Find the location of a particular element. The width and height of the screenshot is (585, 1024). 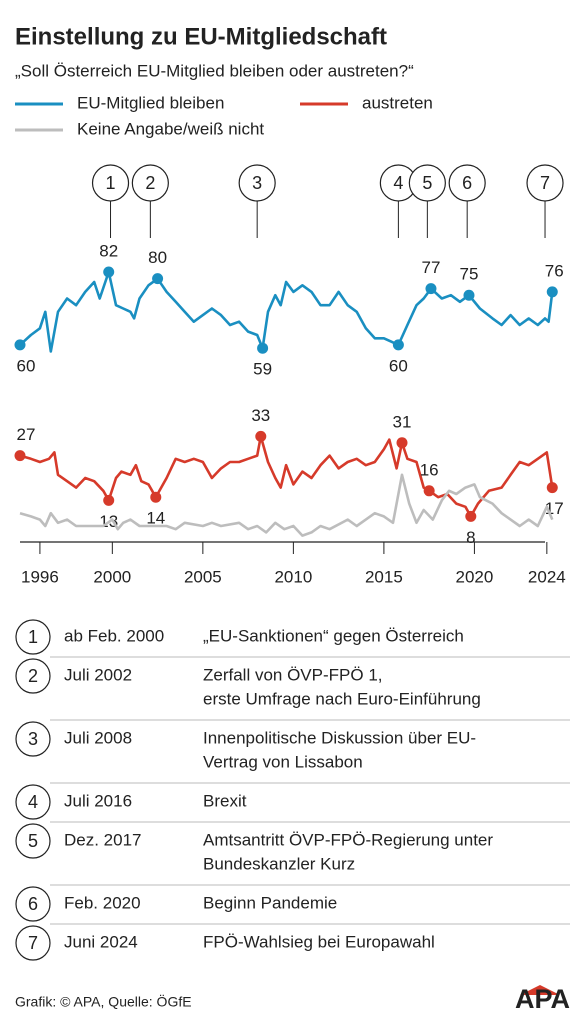

event-text: Brexit is located at coordinates (225, 800).